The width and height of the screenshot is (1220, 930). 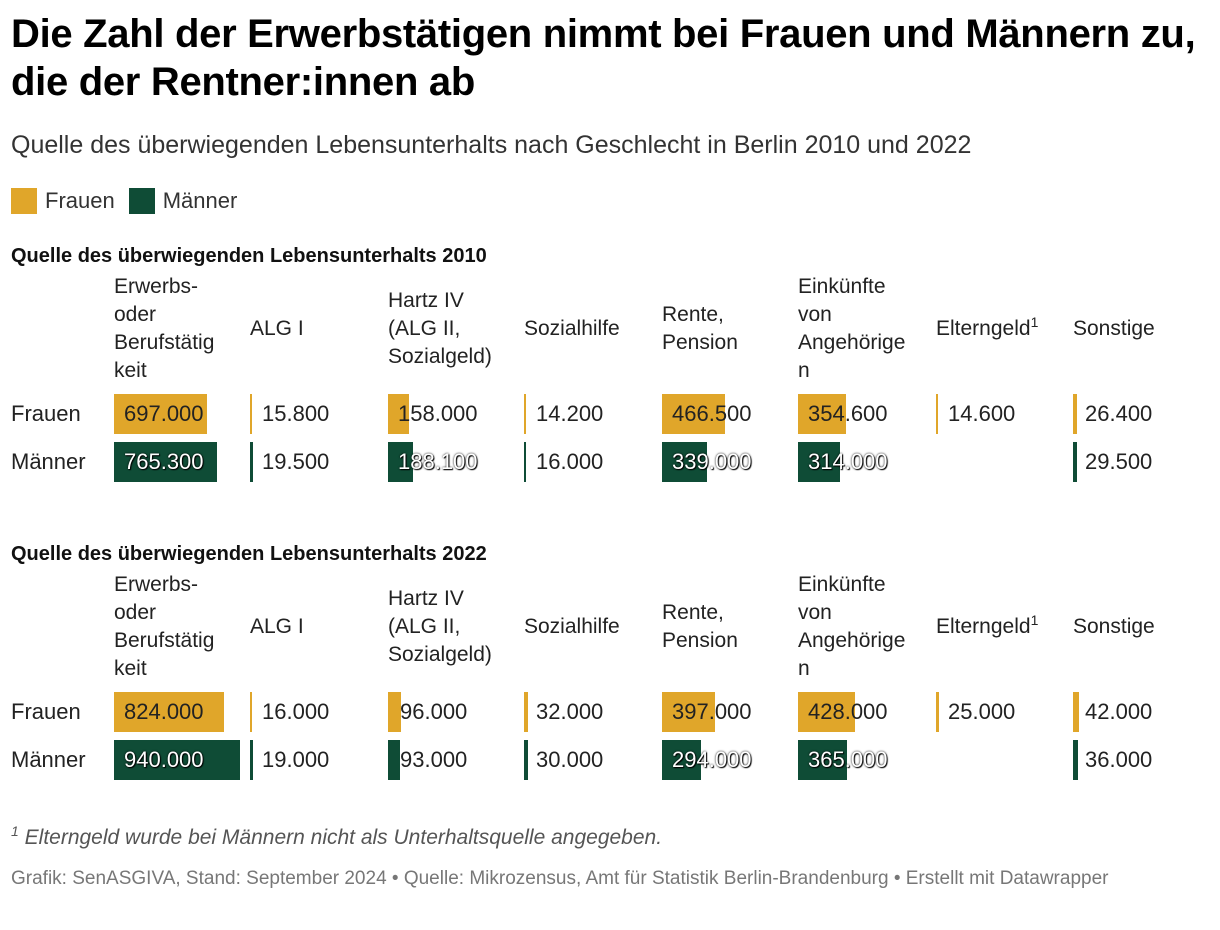 I want to click on data-label-maenner-col-1: 19.000, so click(x=296, y=759).